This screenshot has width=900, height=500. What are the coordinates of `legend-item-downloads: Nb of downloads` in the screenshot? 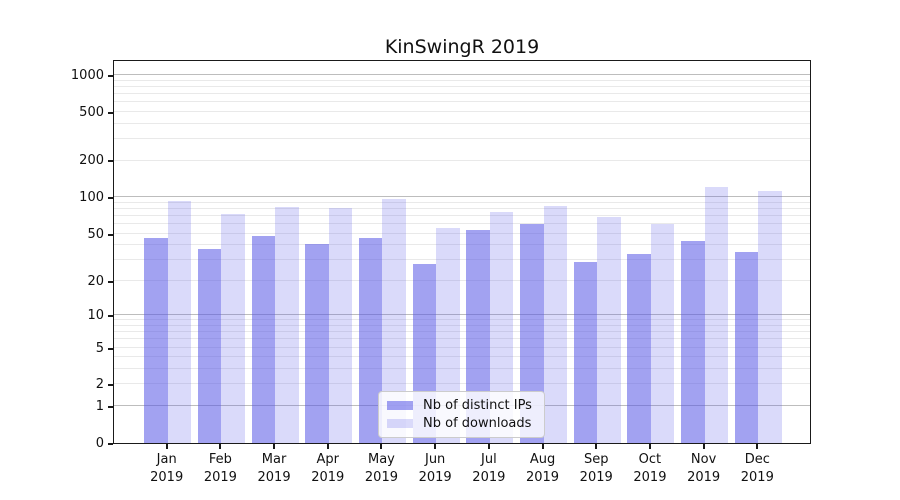 It's located at (461, 423).